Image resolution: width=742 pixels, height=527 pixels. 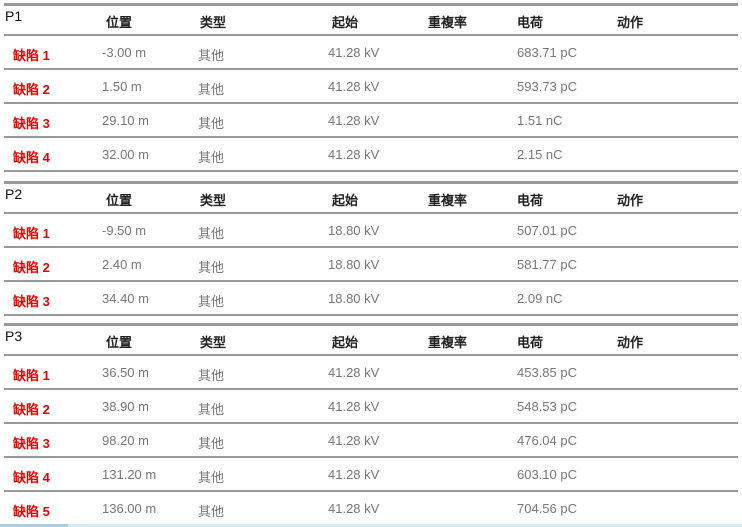 I want to click on cell-charge: 581.77 pC, so click(x=547, y=264).